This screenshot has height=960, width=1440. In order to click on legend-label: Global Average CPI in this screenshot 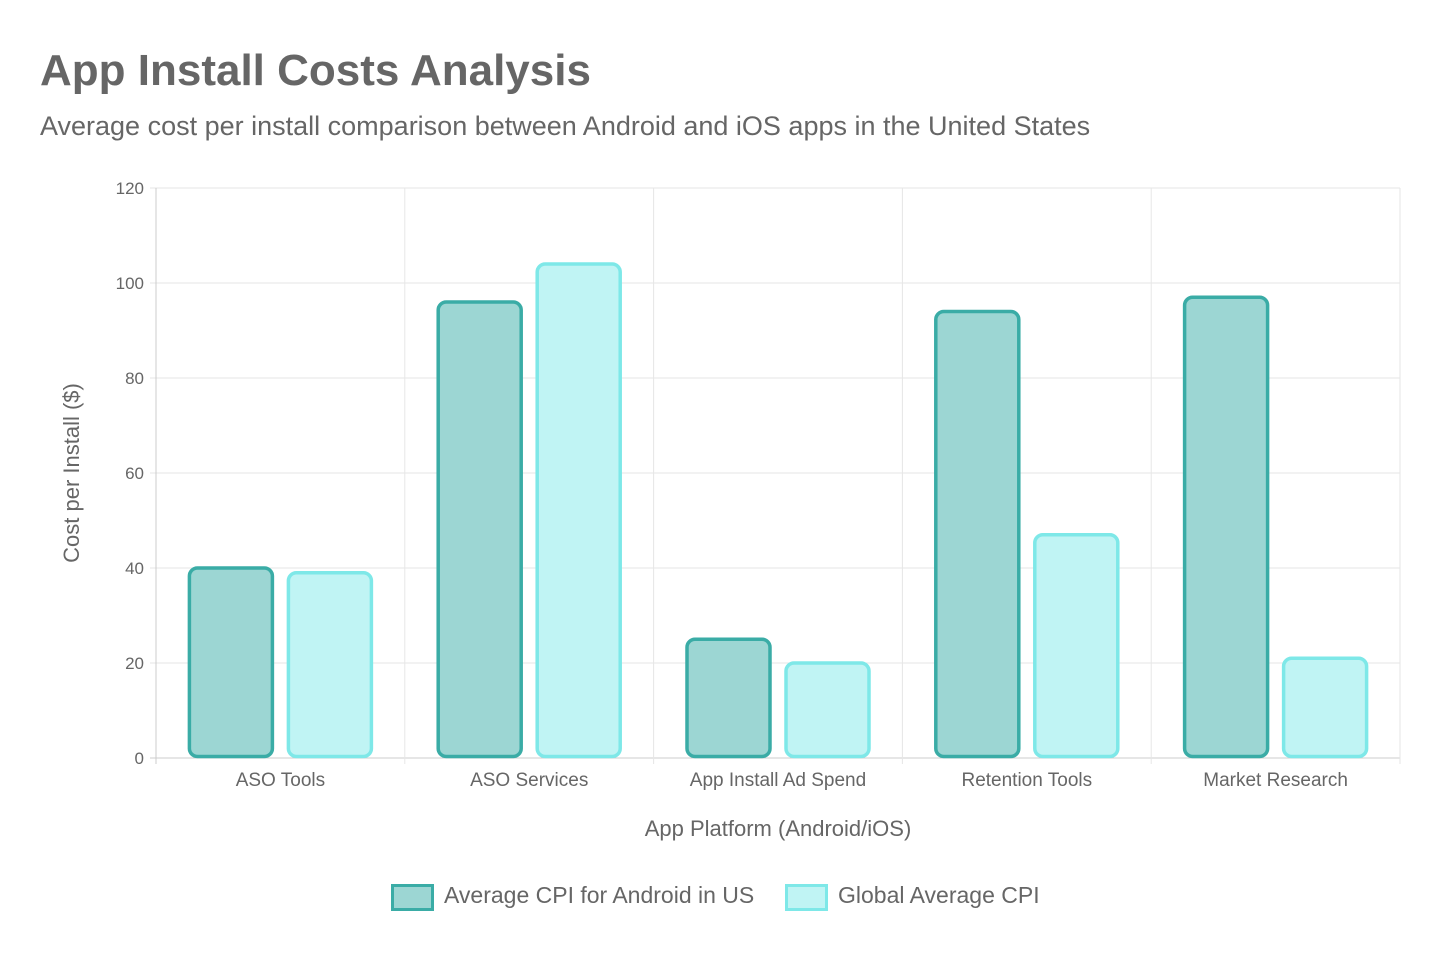, I will do `click(939, 895)`.